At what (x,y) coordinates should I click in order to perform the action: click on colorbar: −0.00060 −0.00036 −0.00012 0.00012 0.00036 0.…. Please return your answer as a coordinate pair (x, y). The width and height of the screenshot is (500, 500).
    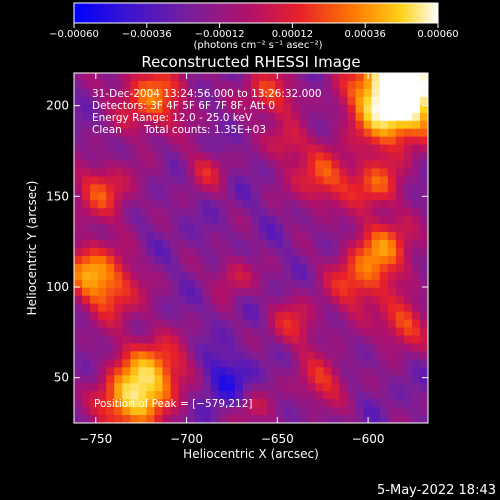
    Looking at the image, I should click on (254, 26).